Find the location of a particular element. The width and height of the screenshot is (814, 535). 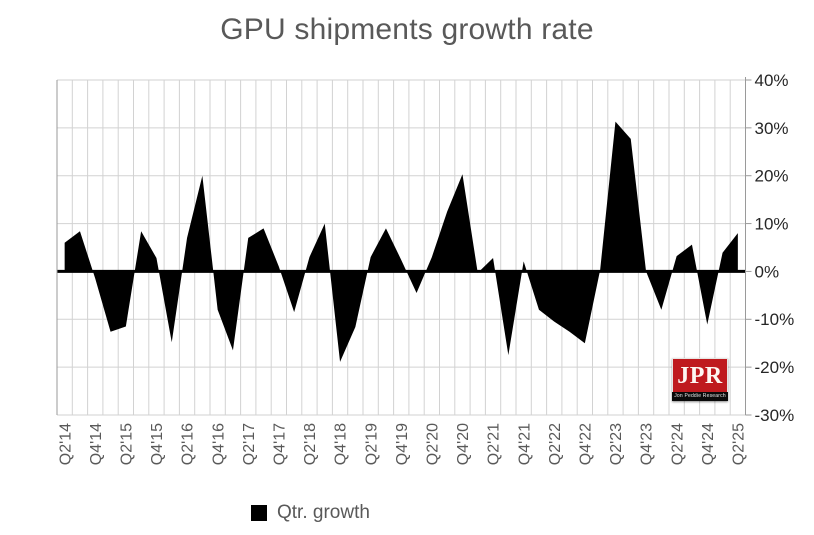

y-tick-label: 0% is located at coordinates (767, 271).